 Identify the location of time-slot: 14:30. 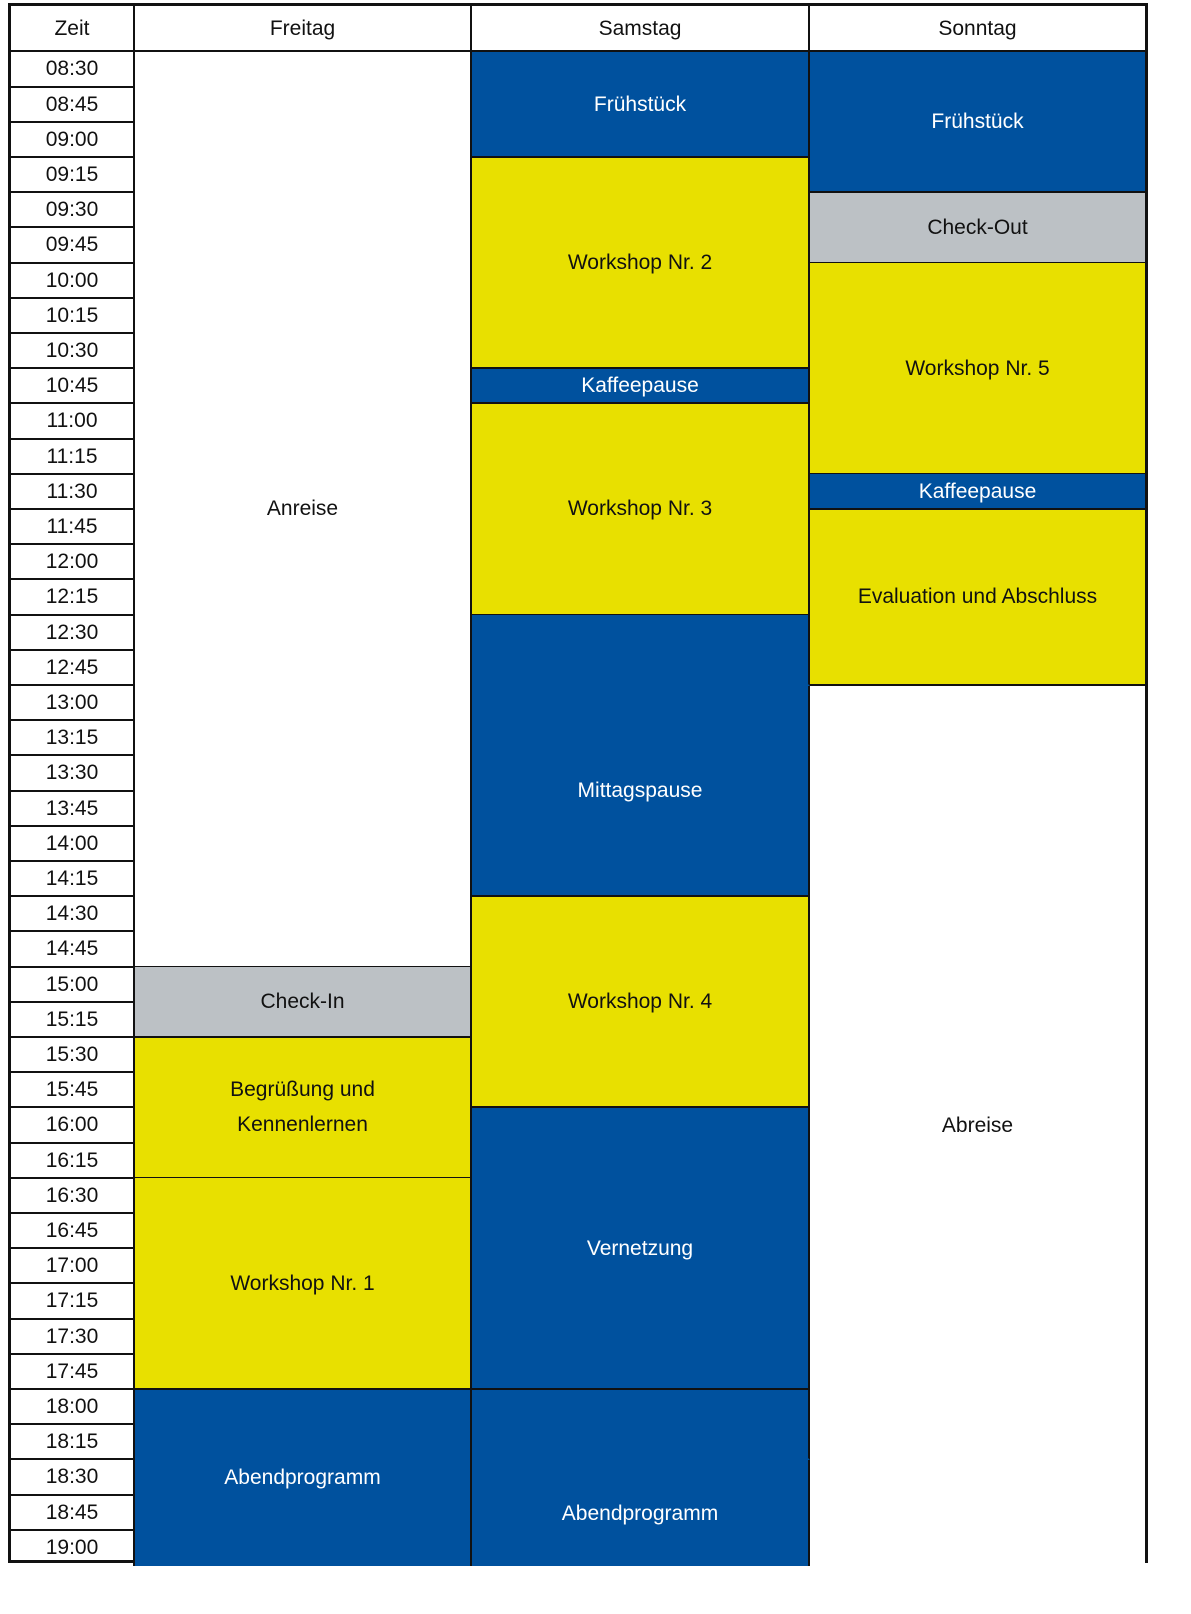
(73, 914).